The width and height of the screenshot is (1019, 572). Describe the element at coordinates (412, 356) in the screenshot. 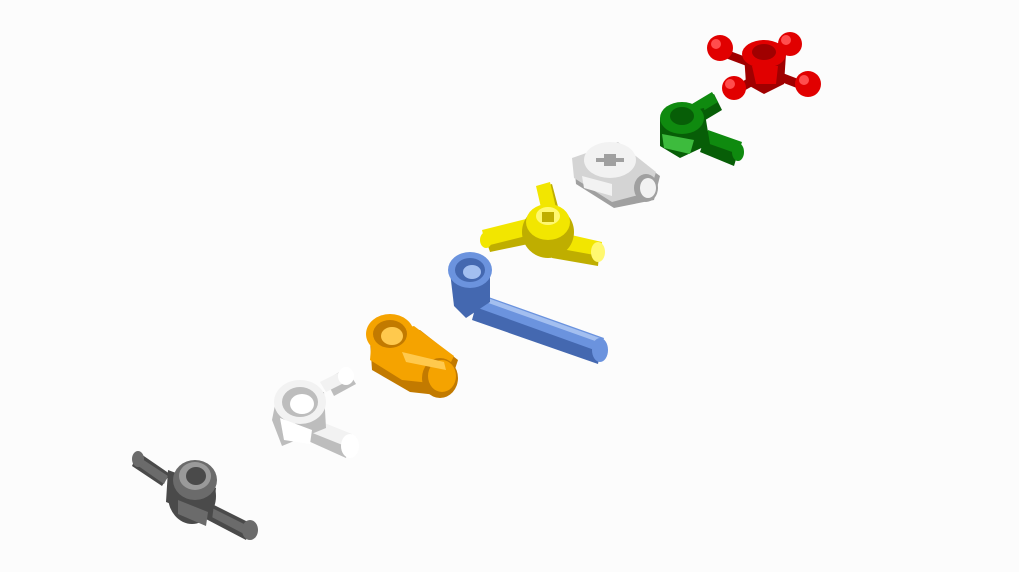

I see `orange-axle-pin-connector` at that location.